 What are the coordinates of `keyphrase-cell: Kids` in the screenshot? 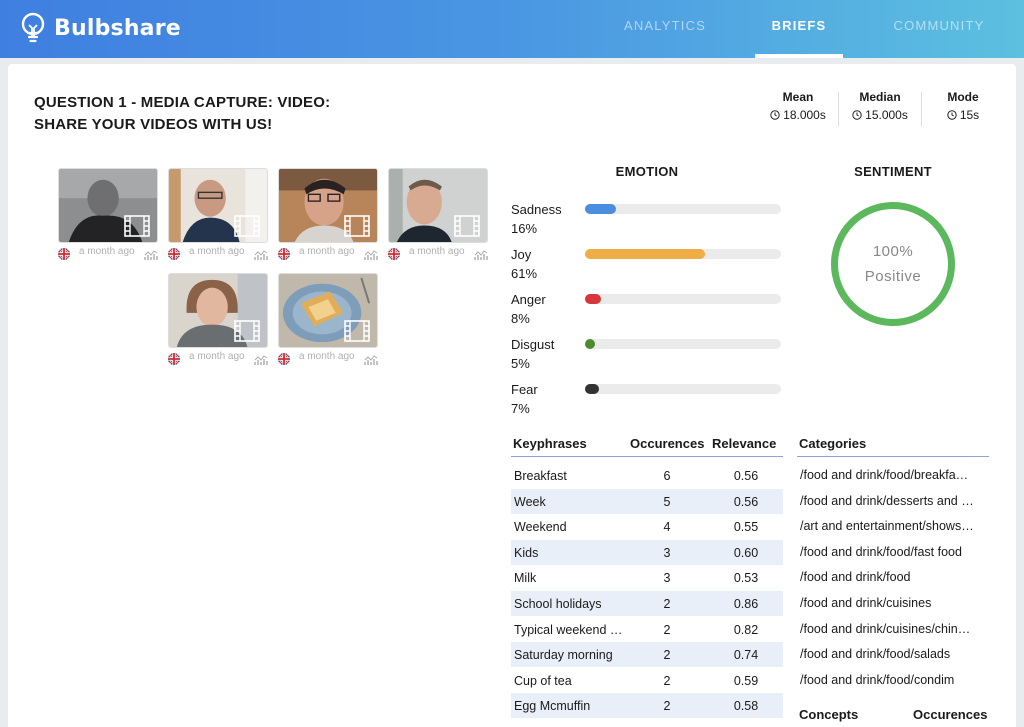 It's located at (526, 552).